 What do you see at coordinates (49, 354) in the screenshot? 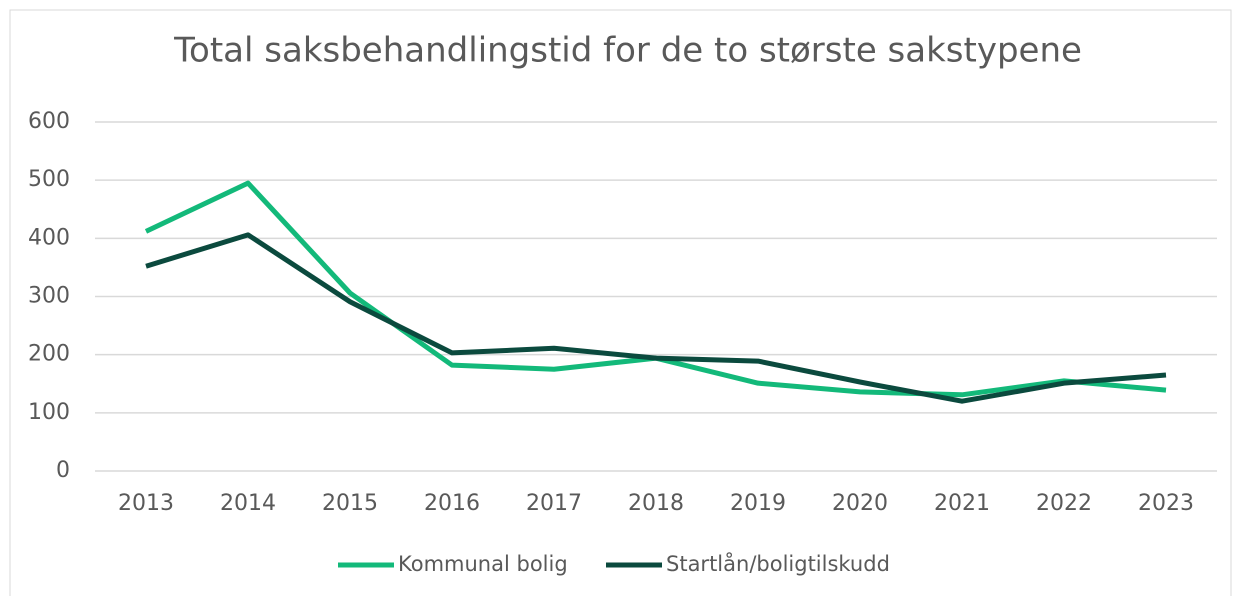
I see `y-tick-label: 200` at bounding box center [49, 354].